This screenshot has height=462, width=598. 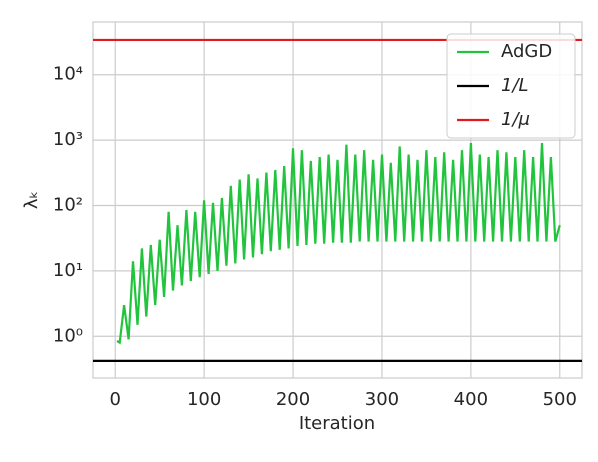 What do you see at coordinates (115, 399) in the screenshot?
I see `x-tick-label: 0` at bounding box center [115, 399].